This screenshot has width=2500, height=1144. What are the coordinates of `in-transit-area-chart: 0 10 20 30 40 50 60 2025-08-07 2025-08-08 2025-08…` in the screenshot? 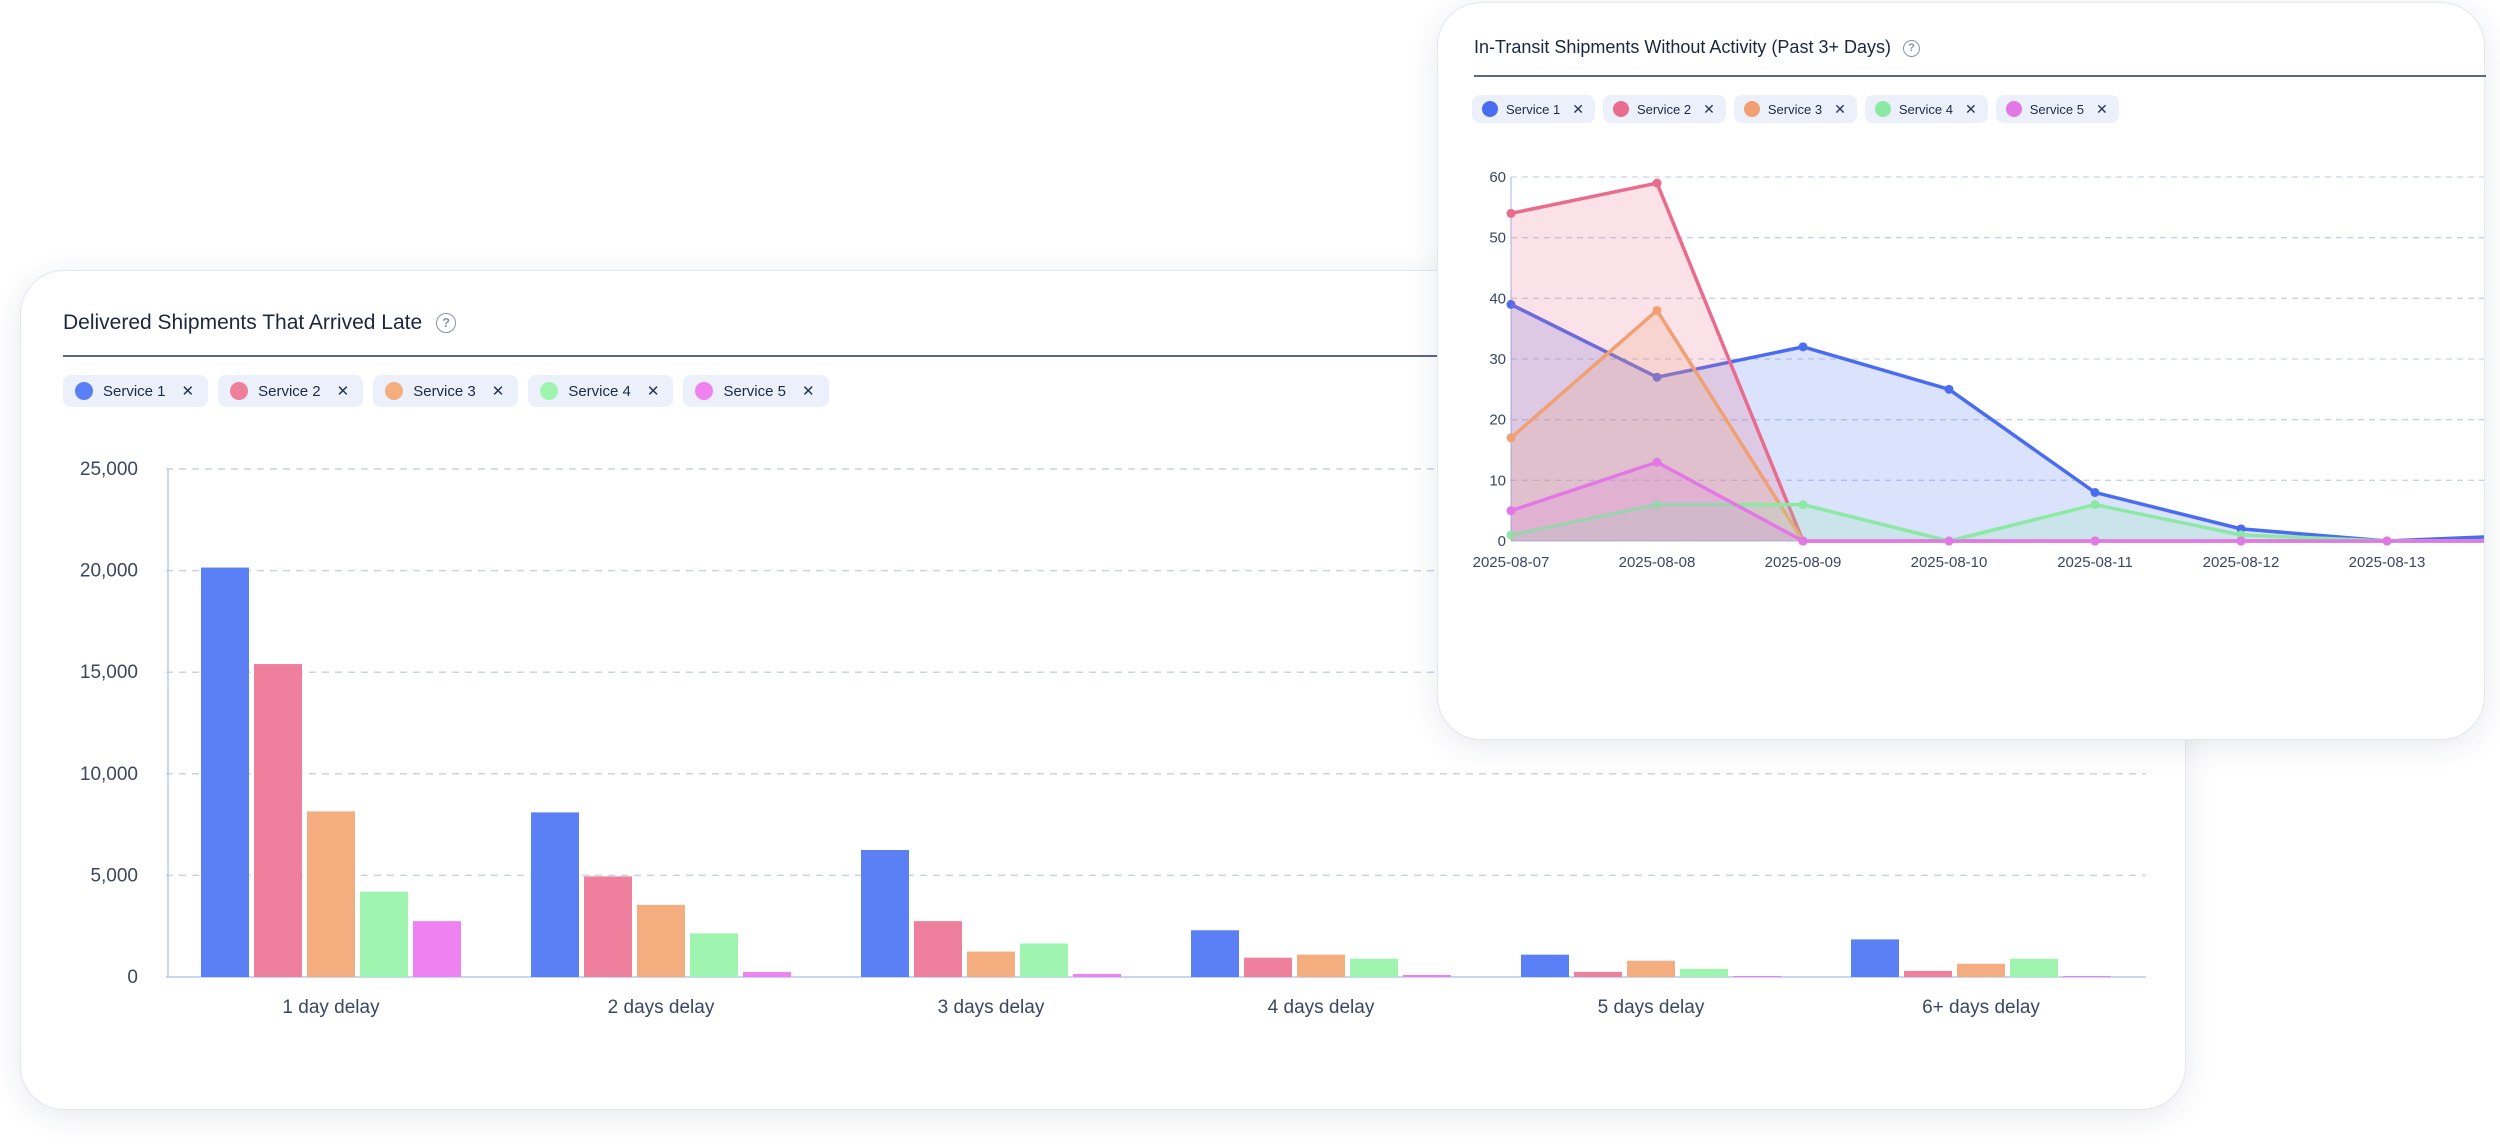 It's located at (1978, 370).